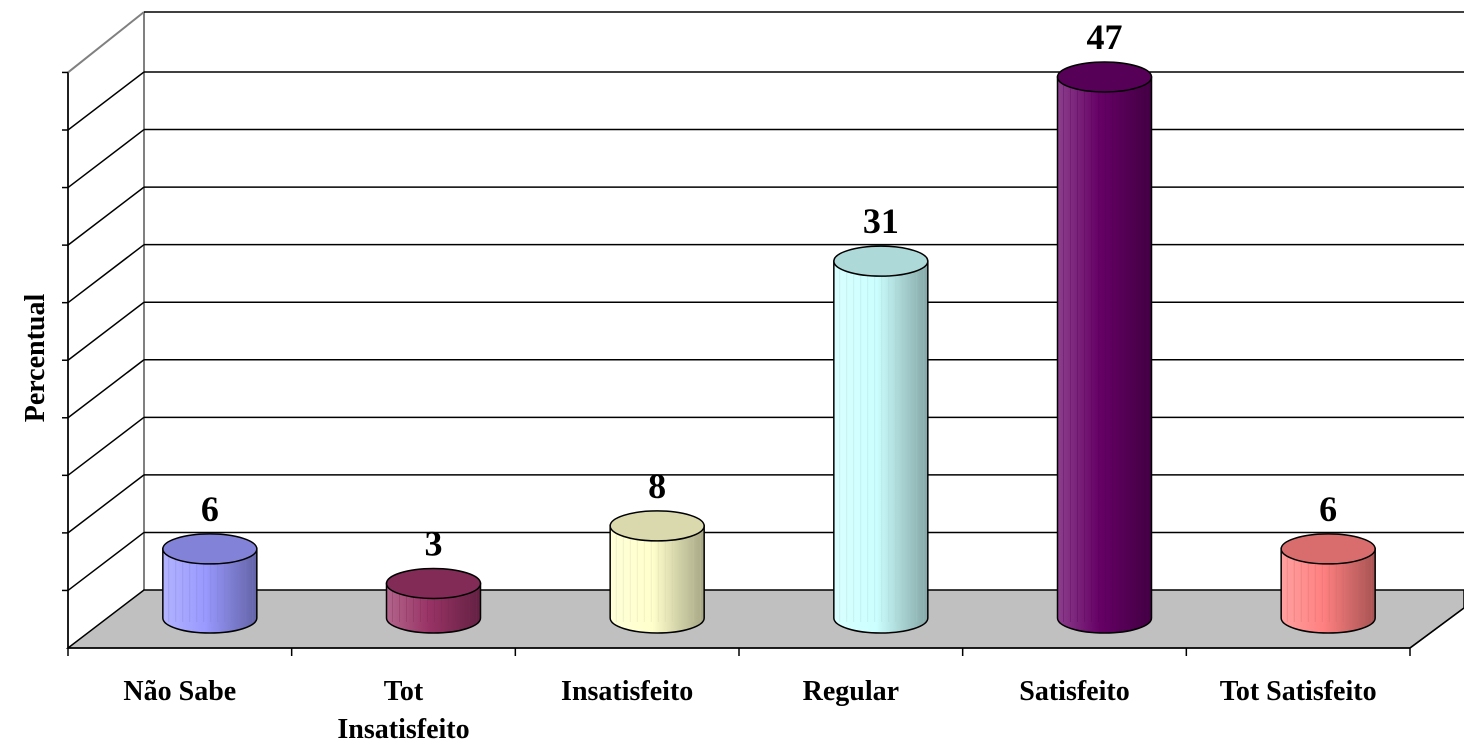 This screenshot has width=1464, height=749. I want to click on category-label: Tot Insatisfeito, so click(403, 710).